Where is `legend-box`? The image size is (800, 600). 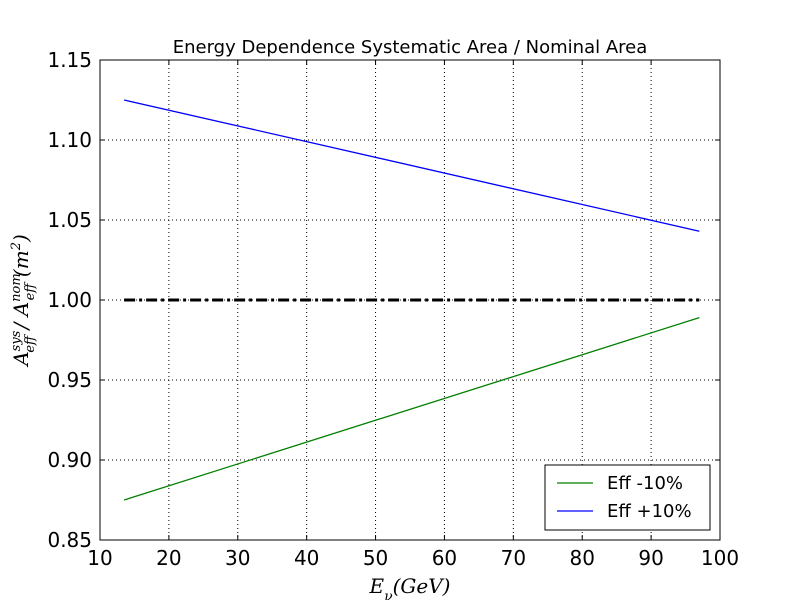
legend-box is located at coordinates (627, 497).